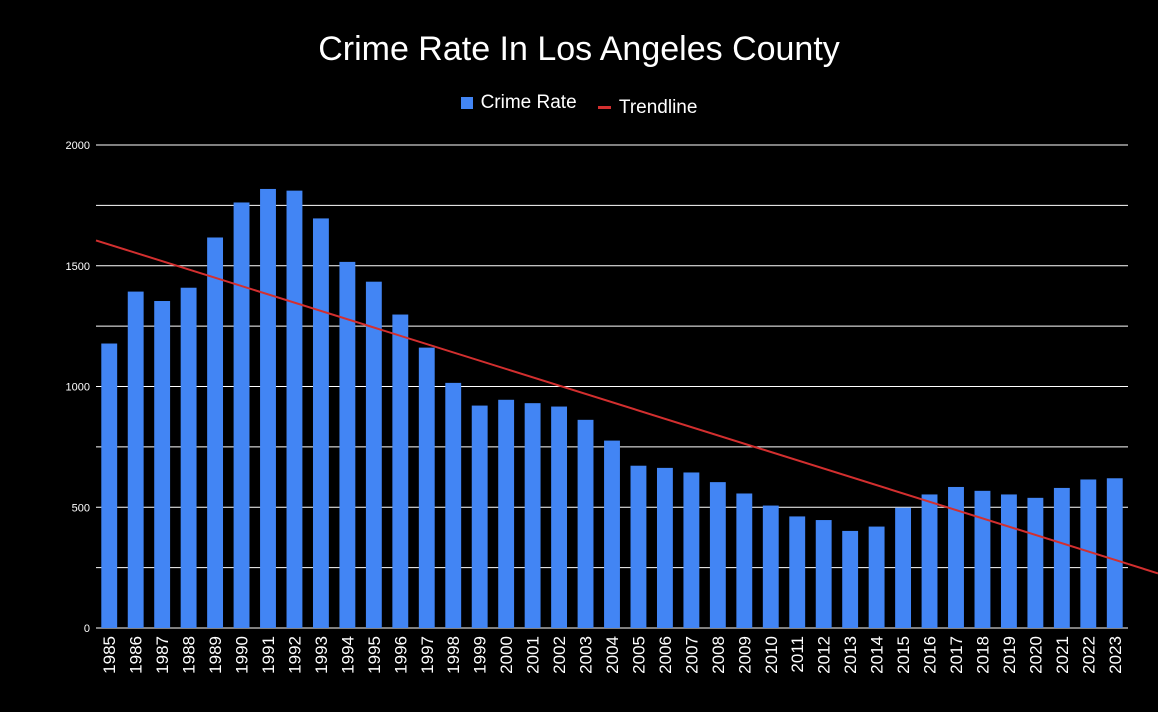  I want to click on bar-1992, so click(294, 409).